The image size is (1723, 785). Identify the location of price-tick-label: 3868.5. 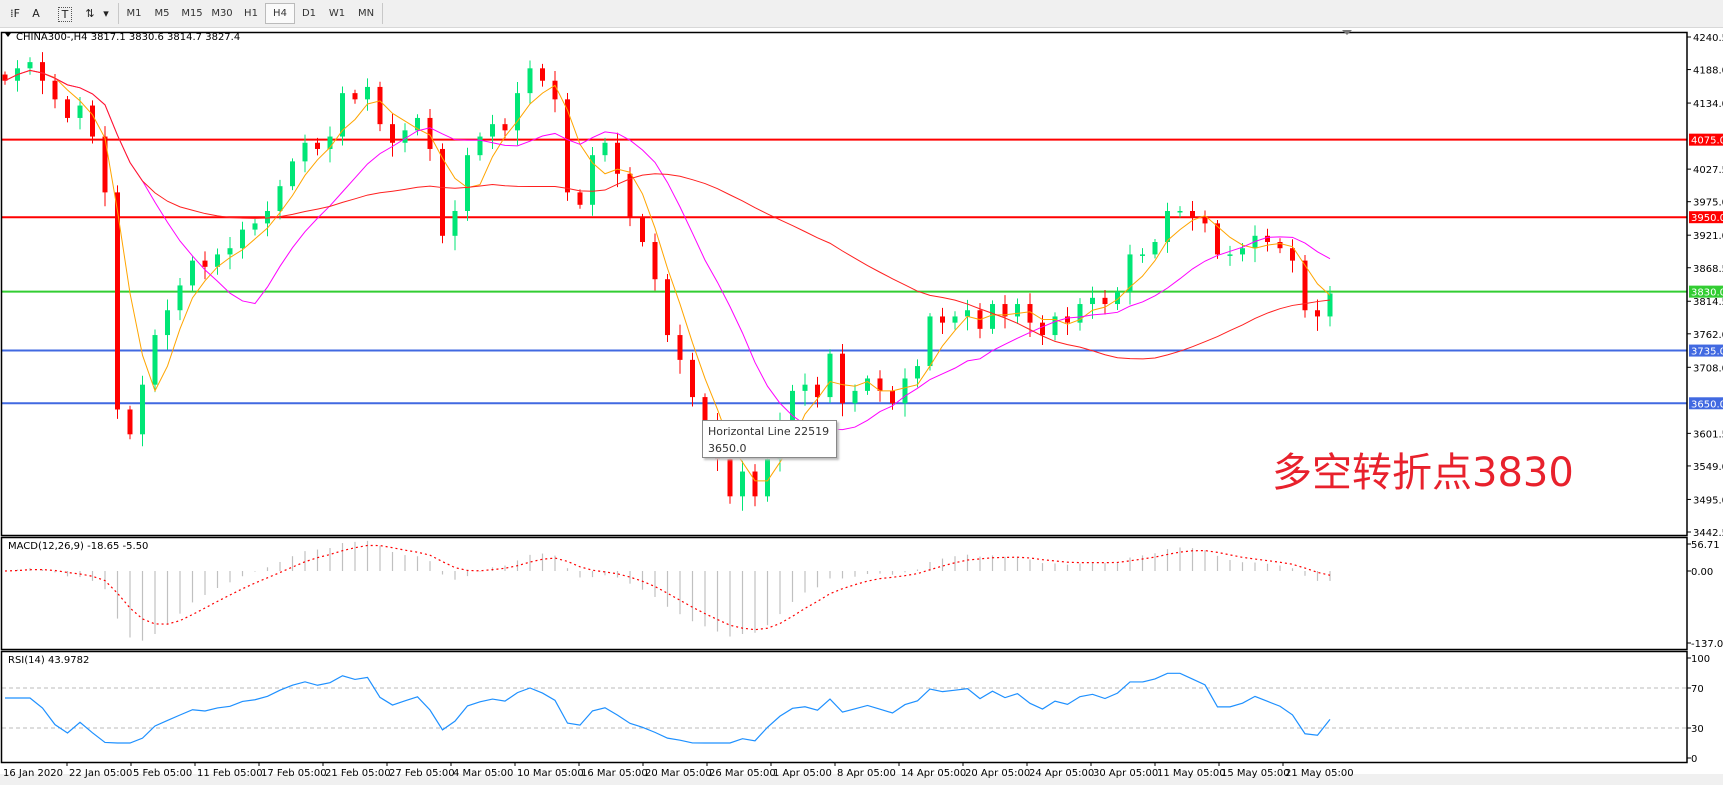
(1708, 269).